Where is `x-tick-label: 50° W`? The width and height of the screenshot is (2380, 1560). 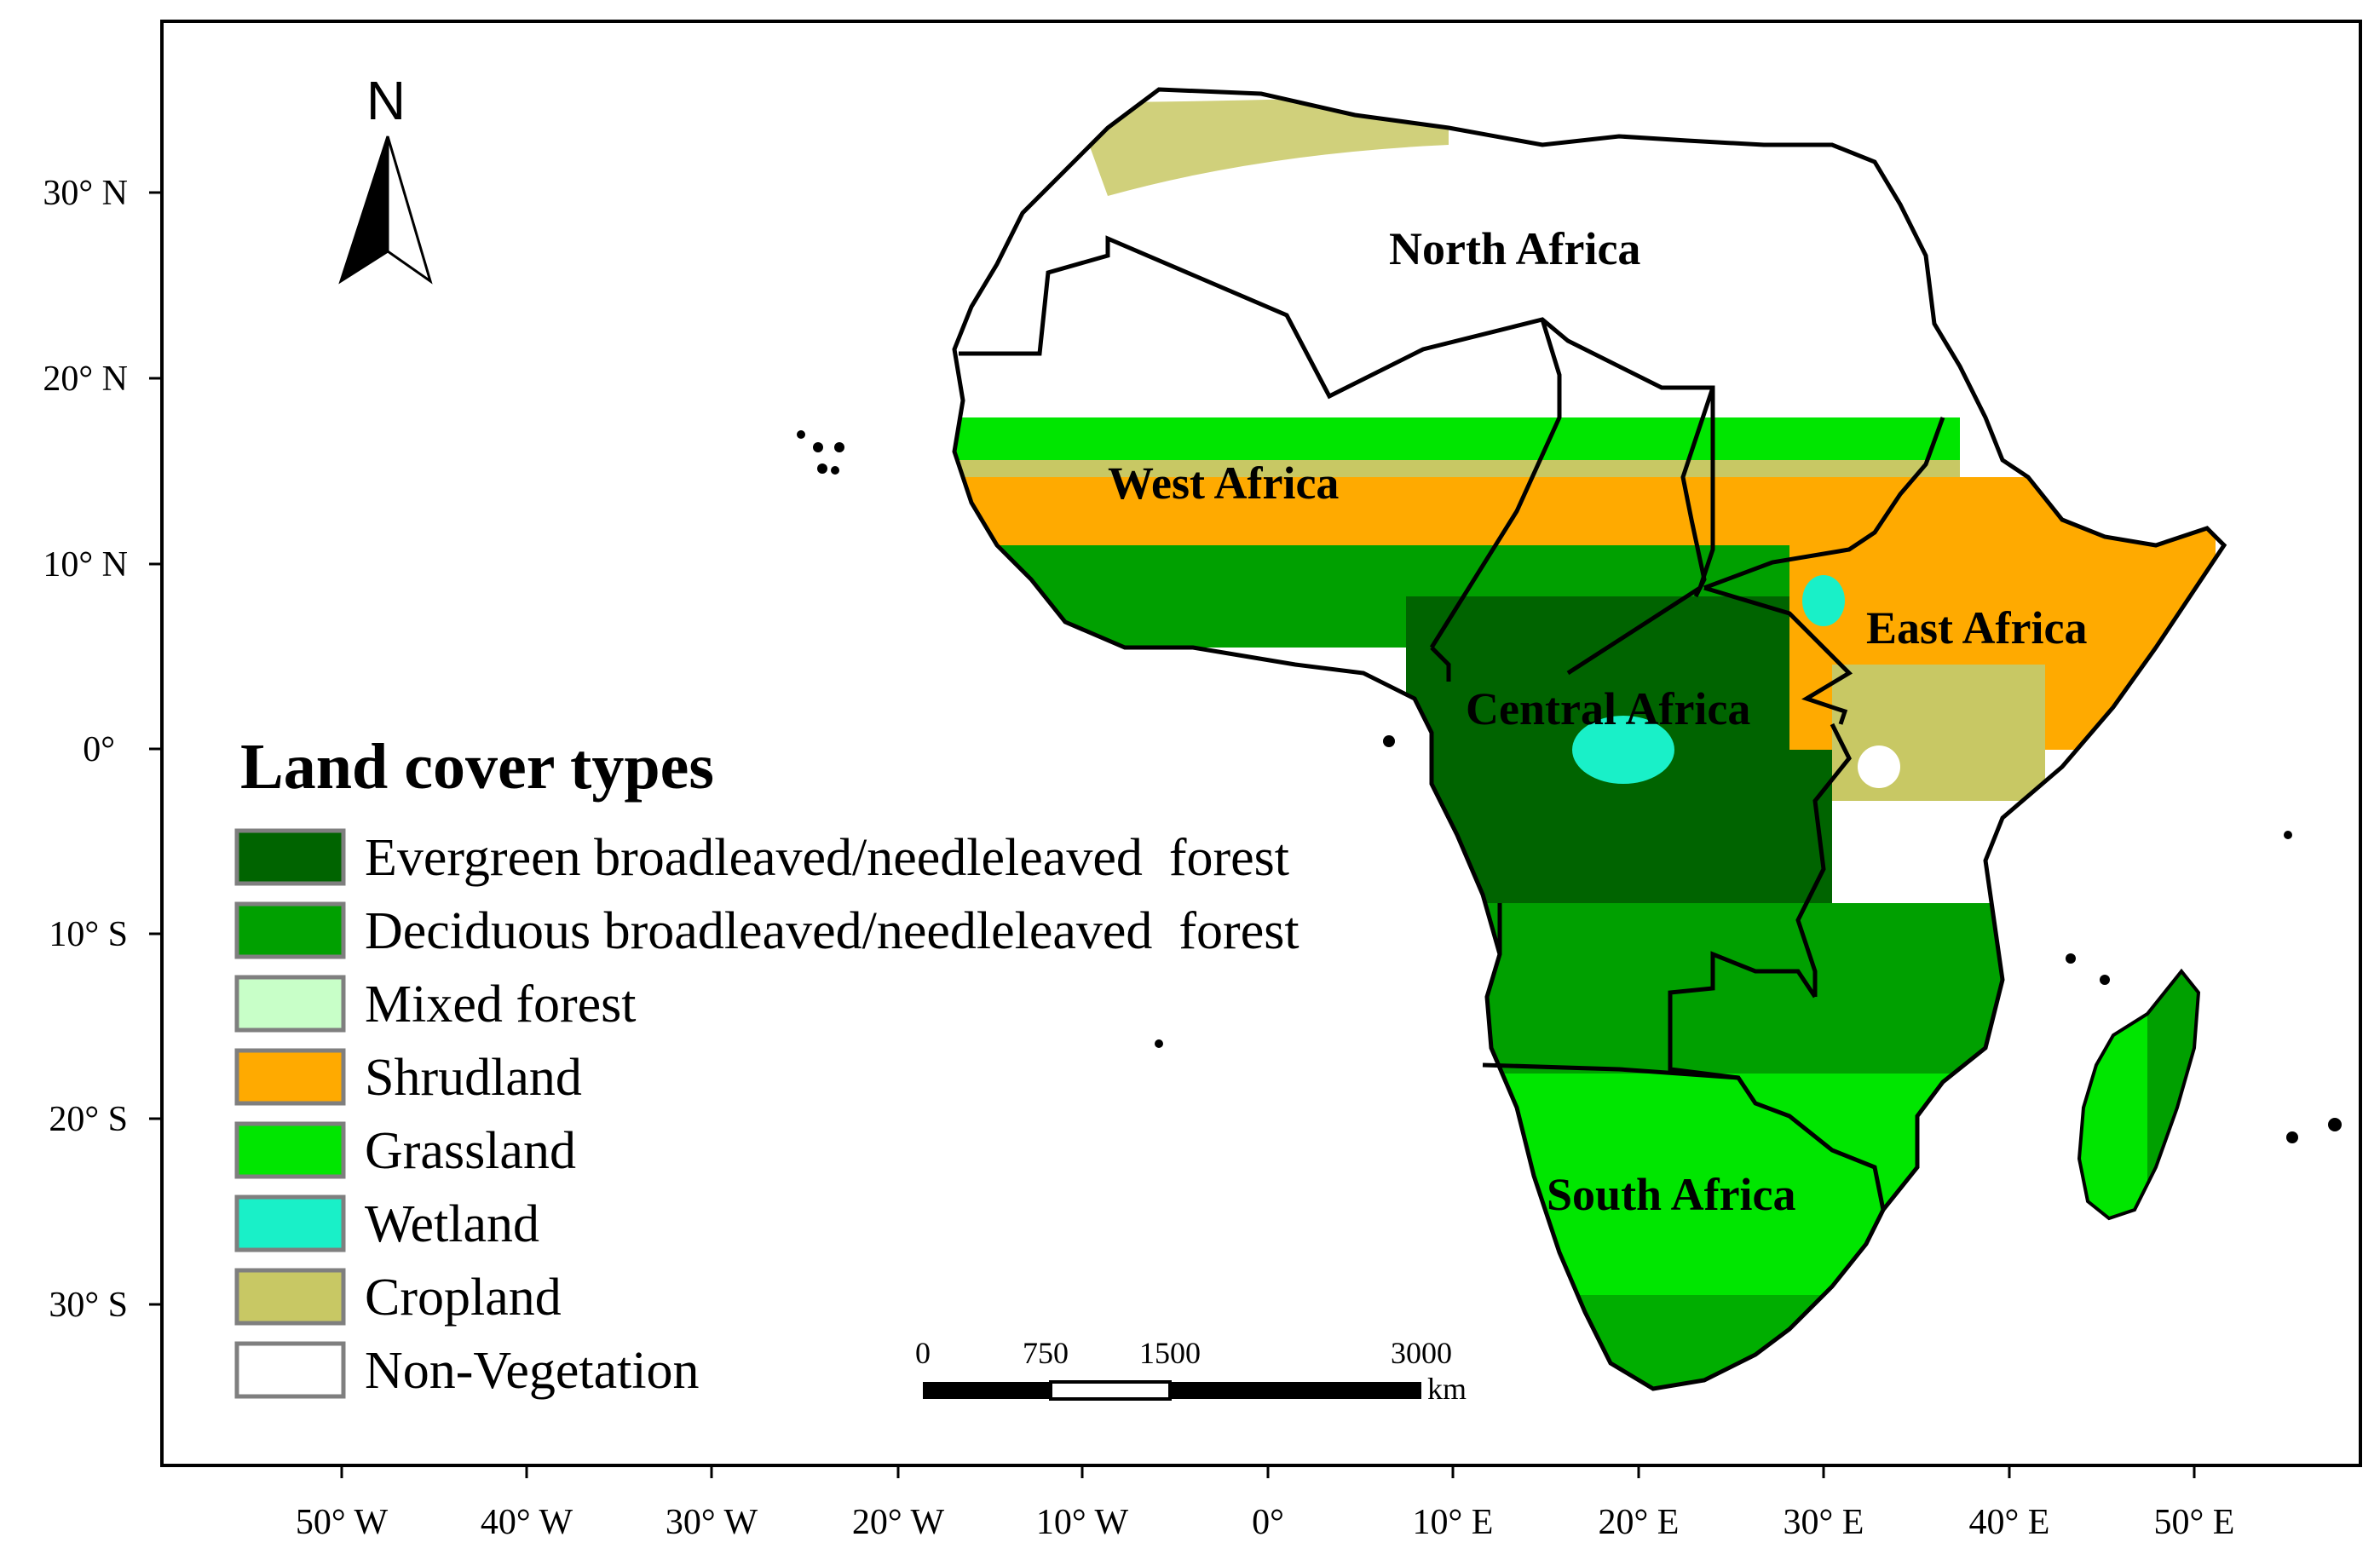 x-tick-label: 50° W is located at coordinates (342, 1522).